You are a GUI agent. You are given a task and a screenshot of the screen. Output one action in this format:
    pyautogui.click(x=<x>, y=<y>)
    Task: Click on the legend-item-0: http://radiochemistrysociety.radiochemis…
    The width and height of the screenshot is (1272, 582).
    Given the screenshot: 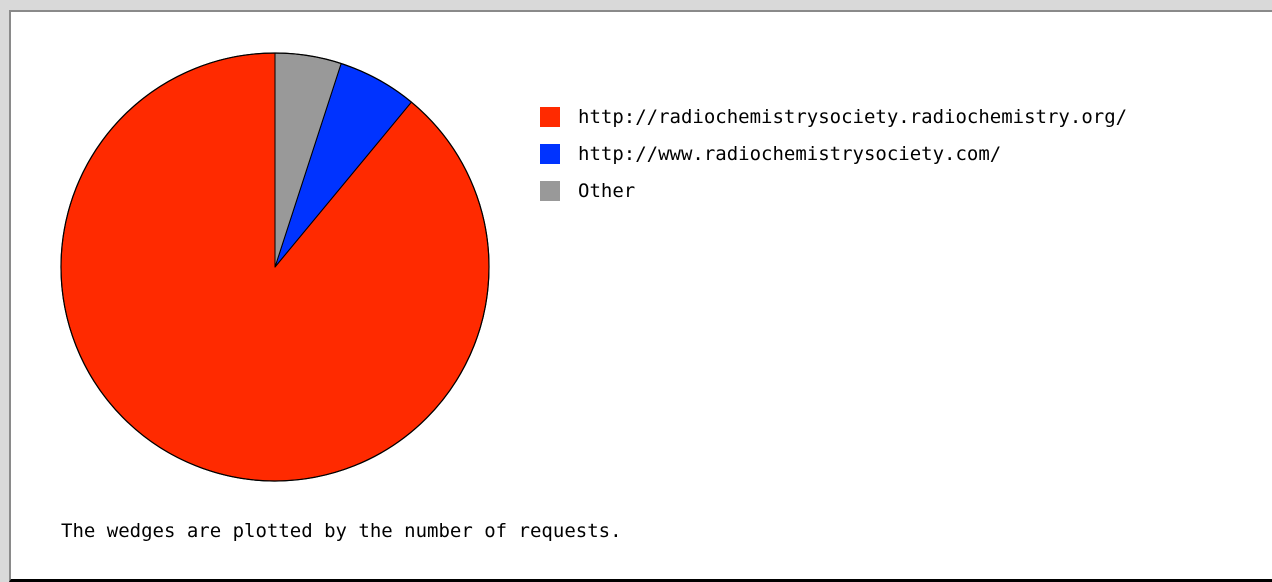 What is the action you would take?
    pyautogui.click(x=833, y=116)
    